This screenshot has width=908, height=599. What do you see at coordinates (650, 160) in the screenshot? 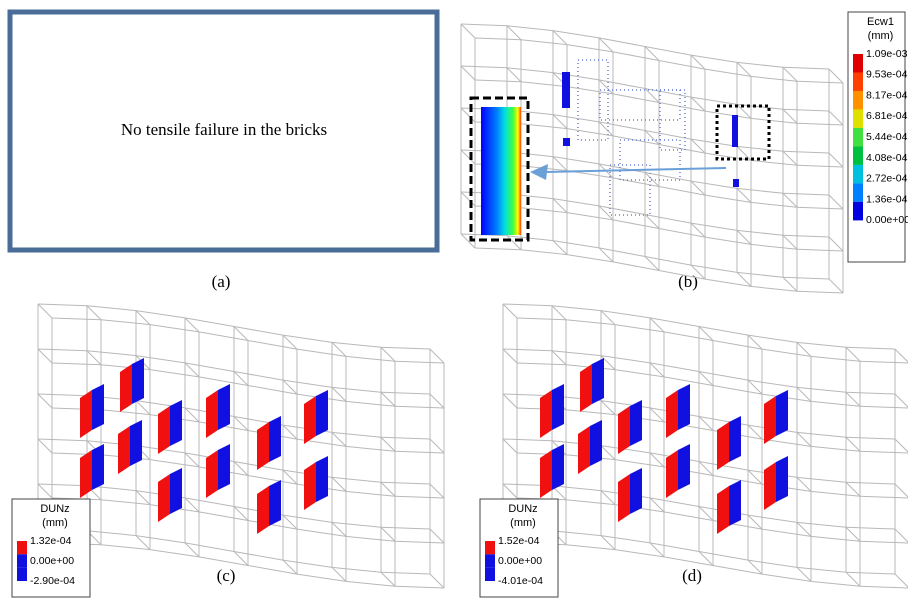
I see `crack-dots` at bounding box center [650, 160].